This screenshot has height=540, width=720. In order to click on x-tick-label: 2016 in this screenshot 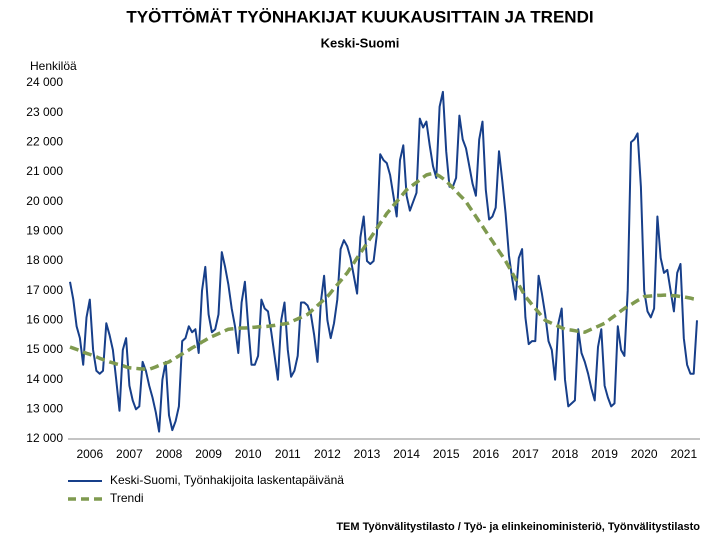, I will do `click(485, 454)`.